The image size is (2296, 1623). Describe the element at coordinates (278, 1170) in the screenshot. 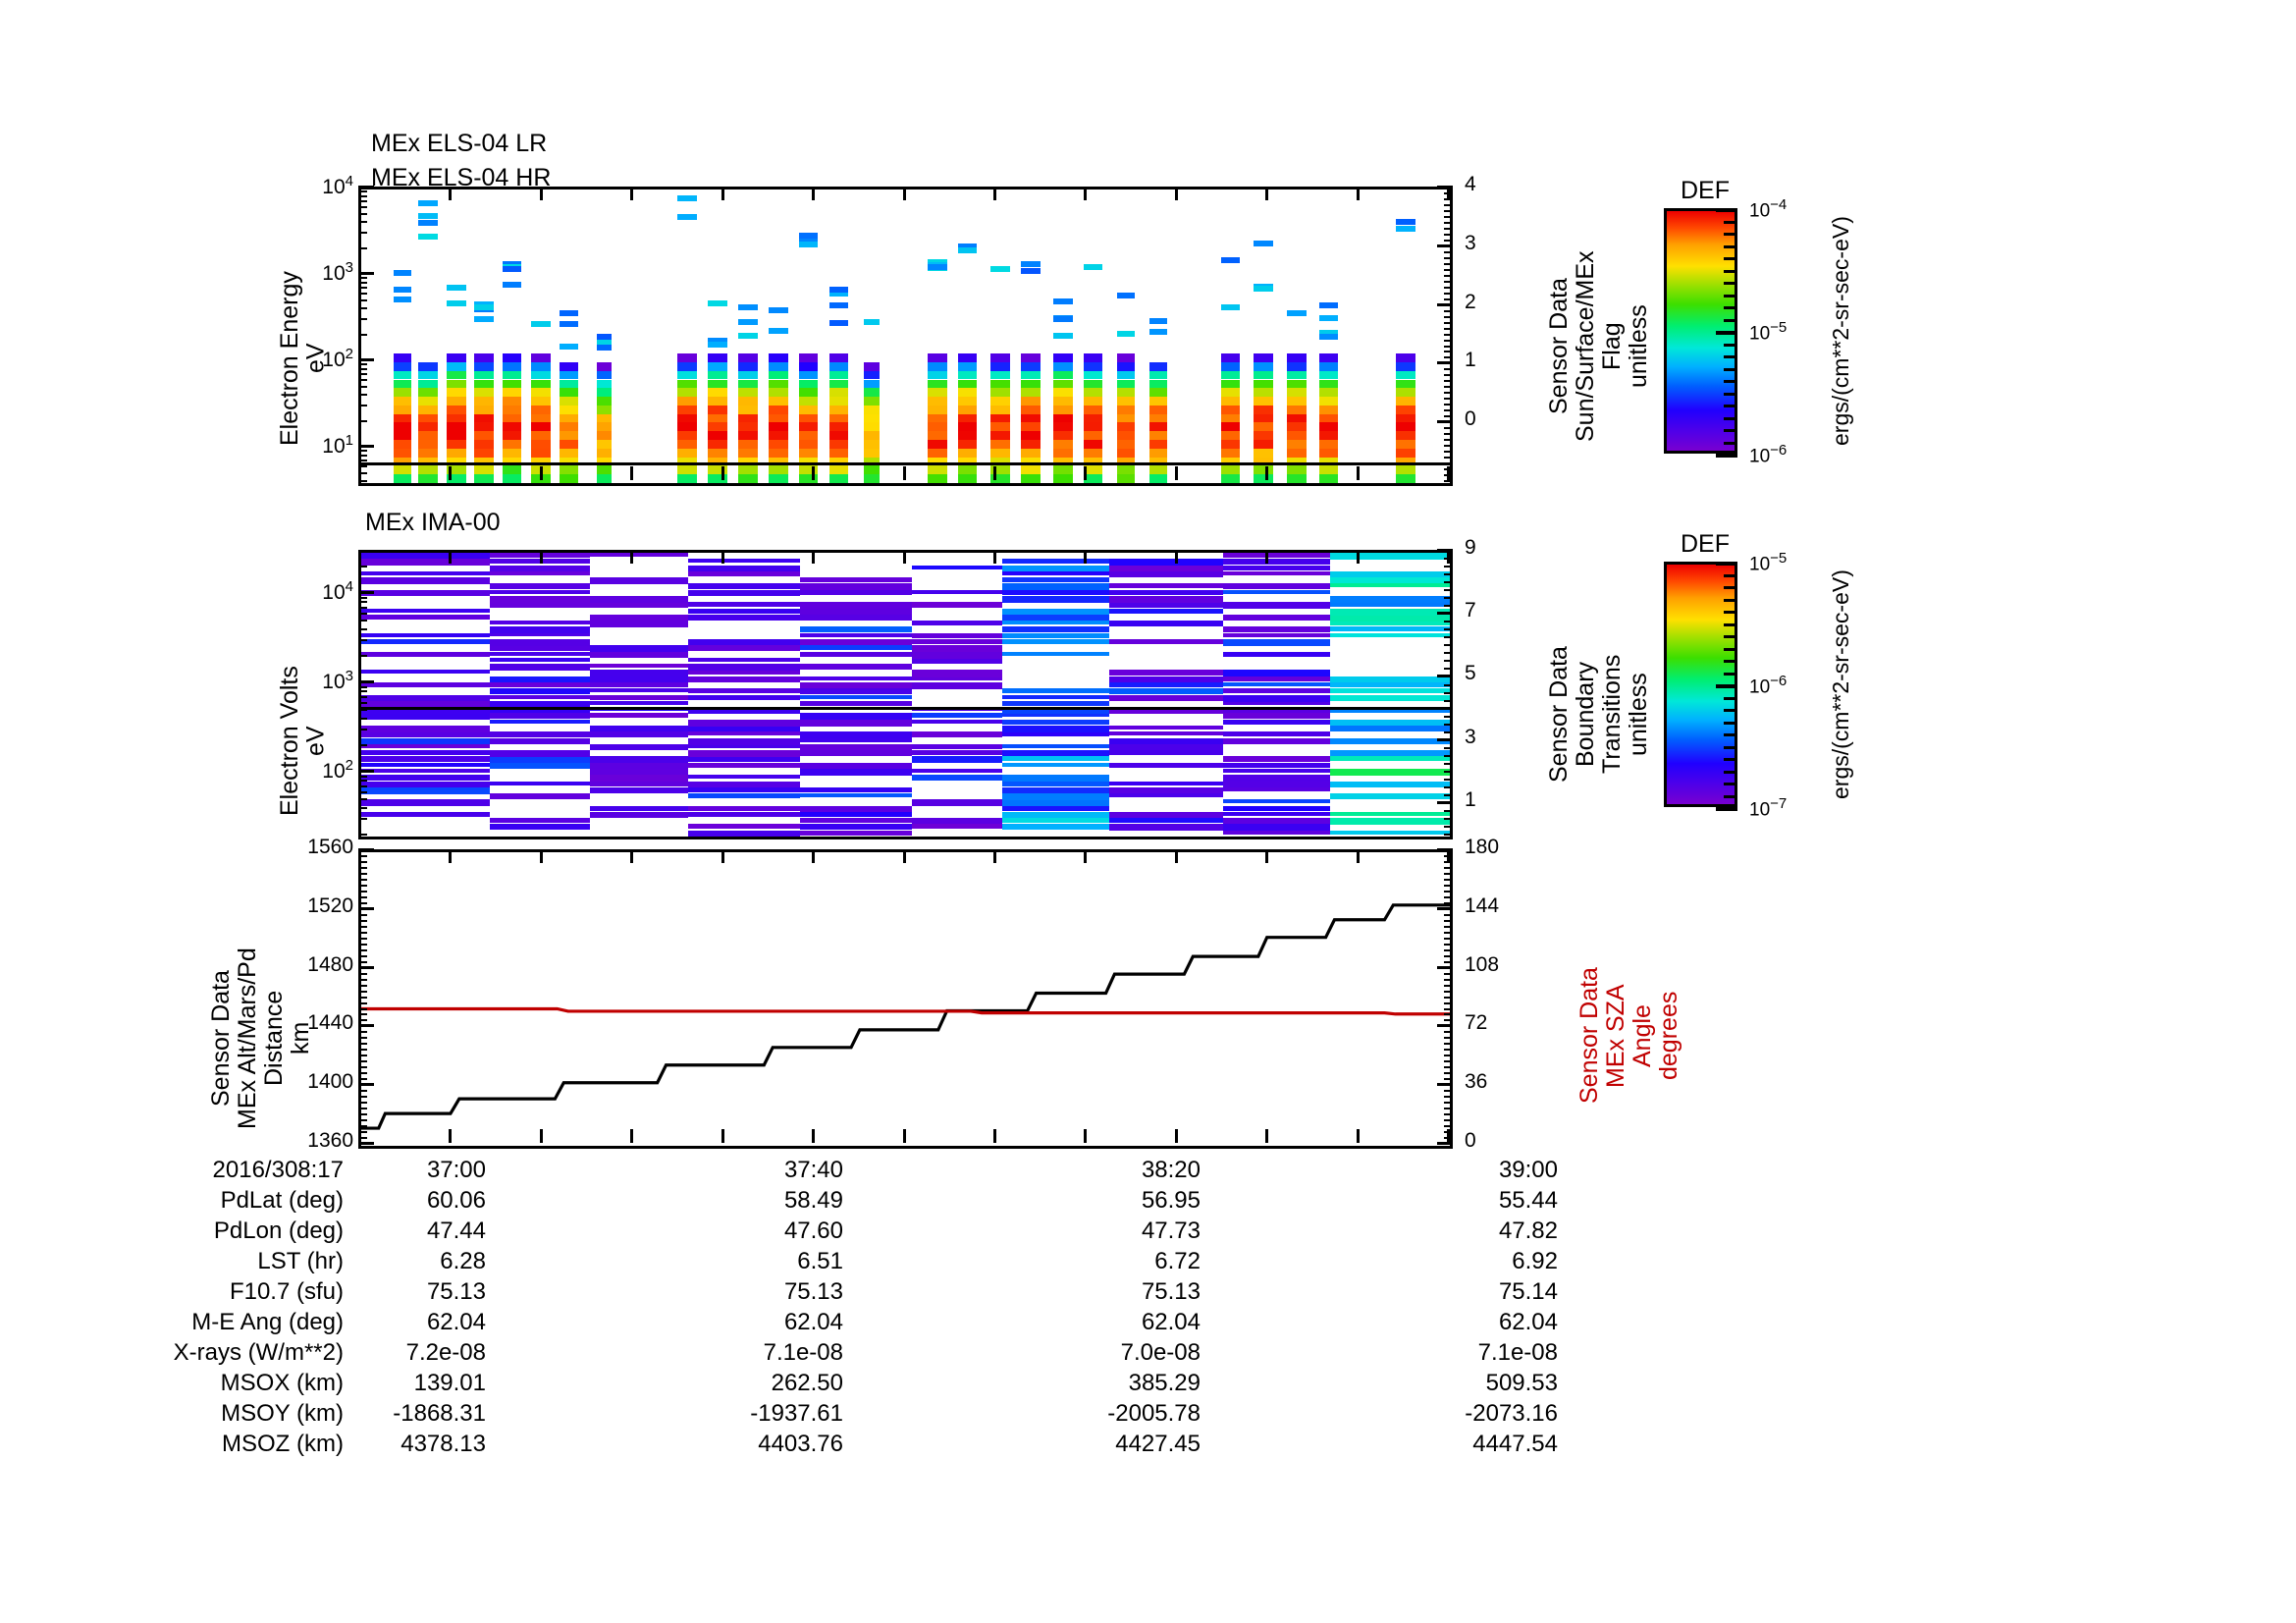

I see `table-row-label: 2016/308:17` at that location.